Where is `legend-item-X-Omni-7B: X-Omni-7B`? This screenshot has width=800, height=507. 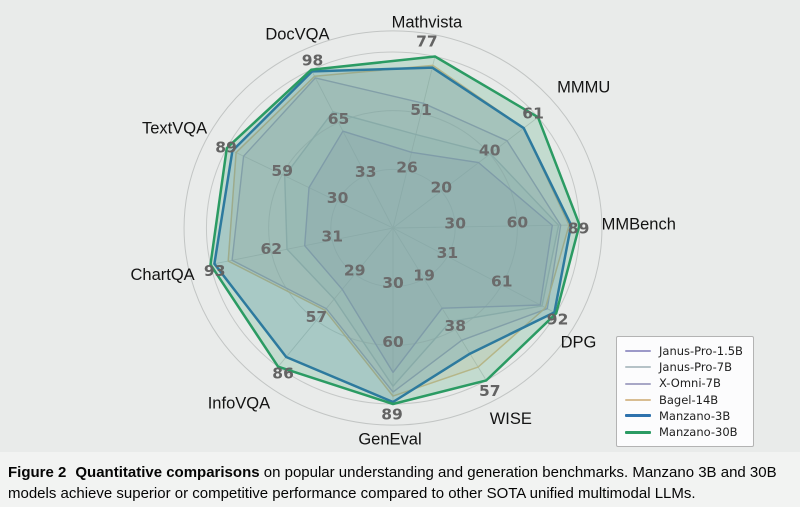 legend-item-X-Omni-7B: X-Omni-7B is located at coordinates (684, 383).